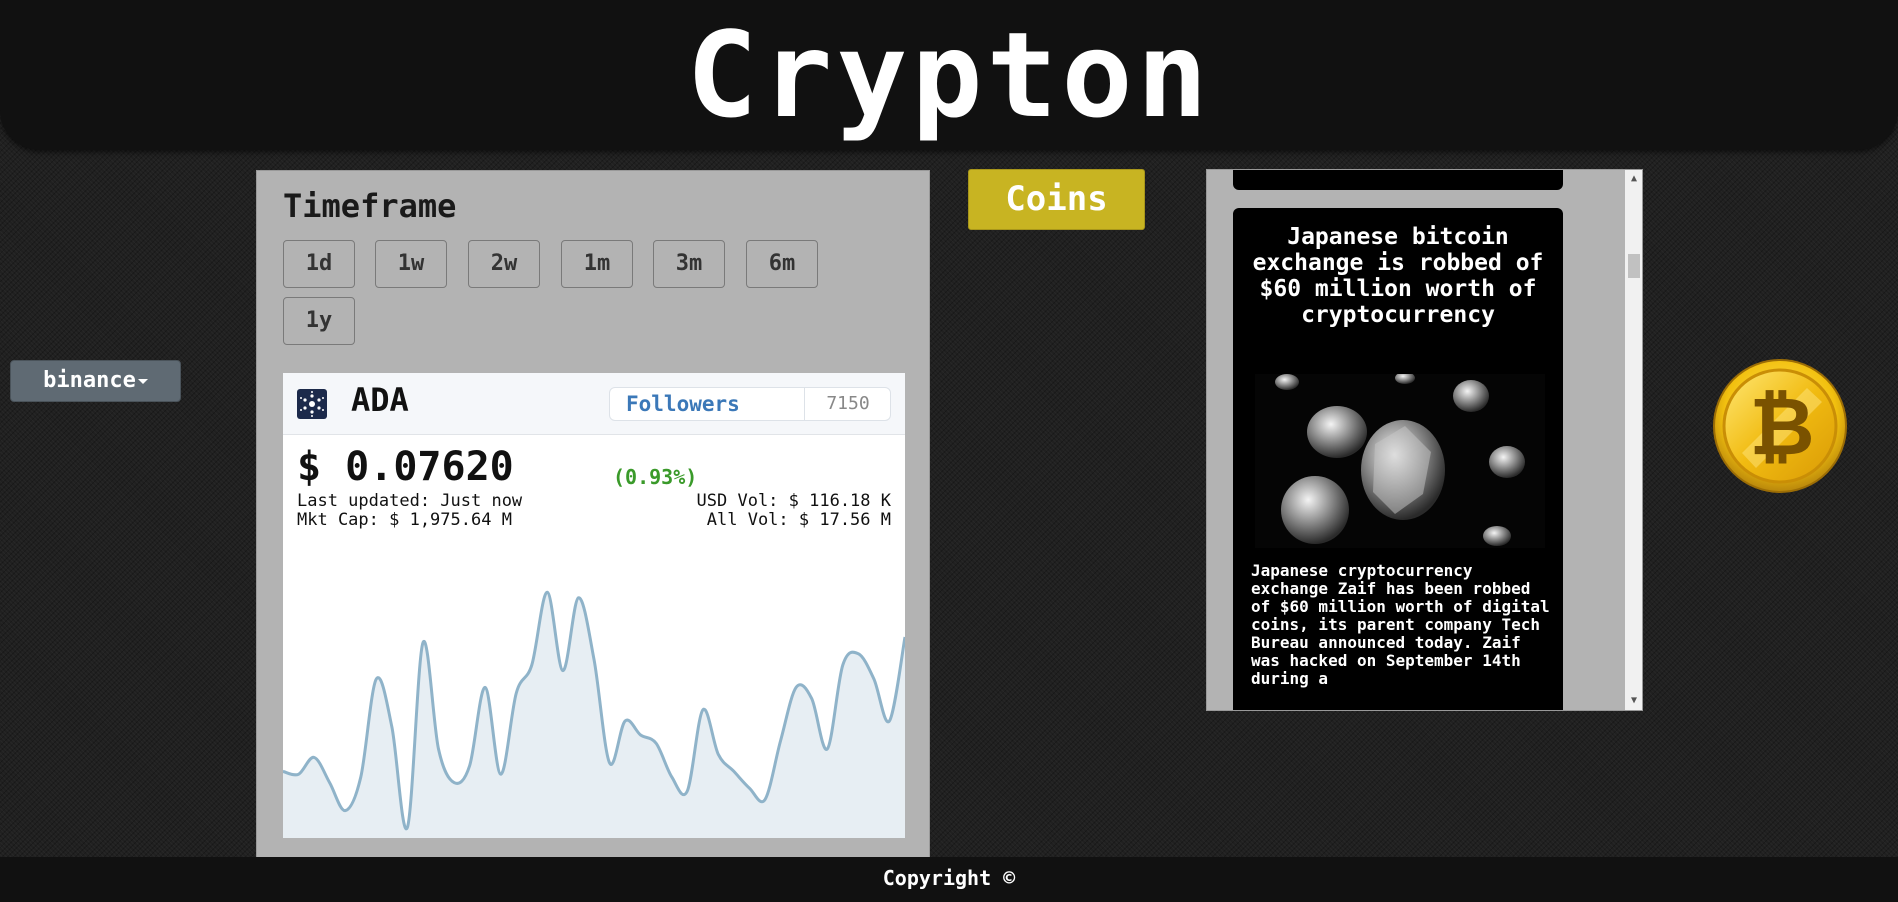 The height and width of the screenshot is (902, 1898). Describe the element at coordinates (594, 710) in the screenshot. I see `price-chart-line` at that location.